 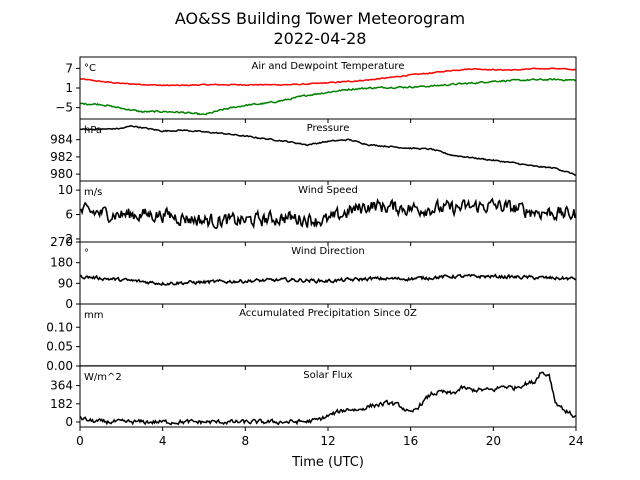 I want to click on y-tick-label-3-3: 0, so click(x=69, y=304).